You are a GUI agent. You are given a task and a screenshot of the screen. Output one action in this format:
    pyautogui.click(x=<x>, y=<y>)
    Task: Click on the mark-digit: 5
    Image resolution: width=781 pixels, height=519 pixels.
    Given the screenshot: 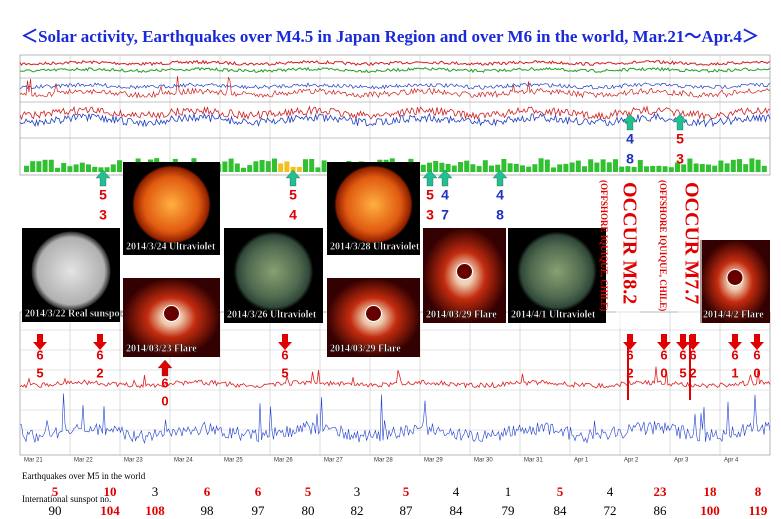 What is the action you would take?
    pyautogui.click(x=103, y=195)
    